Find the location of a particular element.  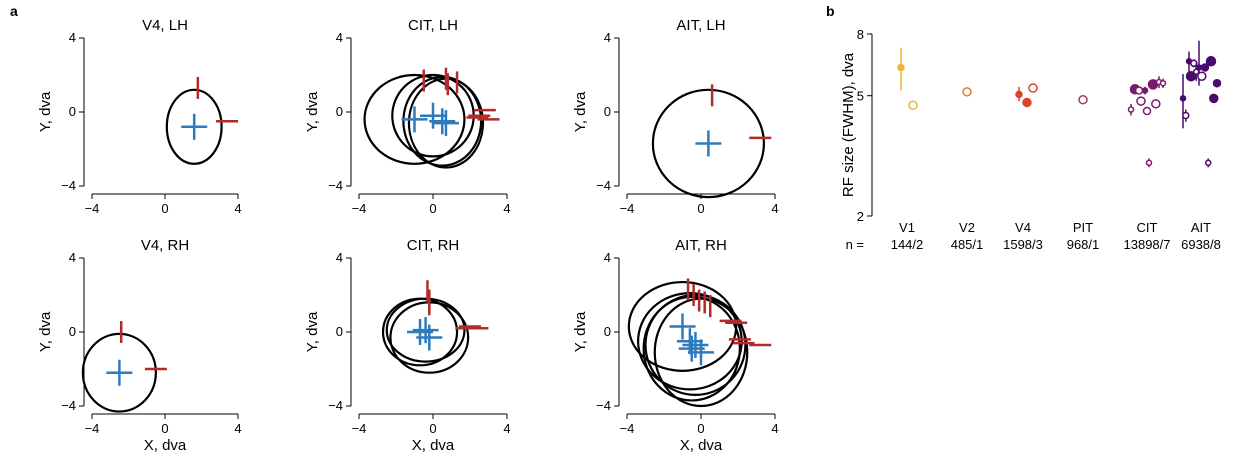

count-label: 968/1 is located at coordinates (1083, 244).